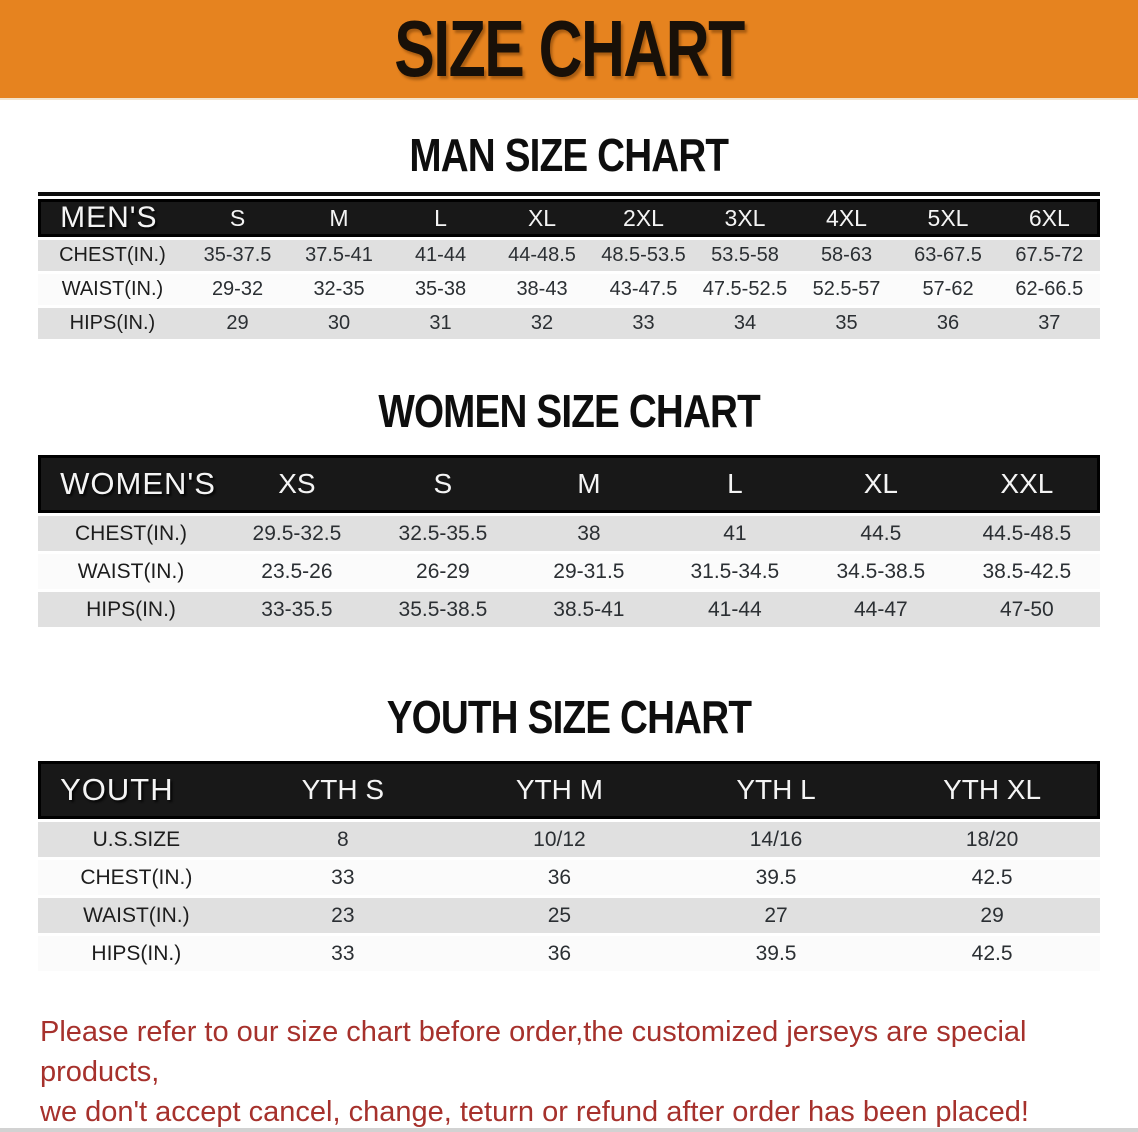 Image resolution: width=1138 pixels, height=1132 pixels. What do you see at coordinates (1049, 218) in the screenshot?
I see `column-header: 6XL` at bounding box center [1049, 218].